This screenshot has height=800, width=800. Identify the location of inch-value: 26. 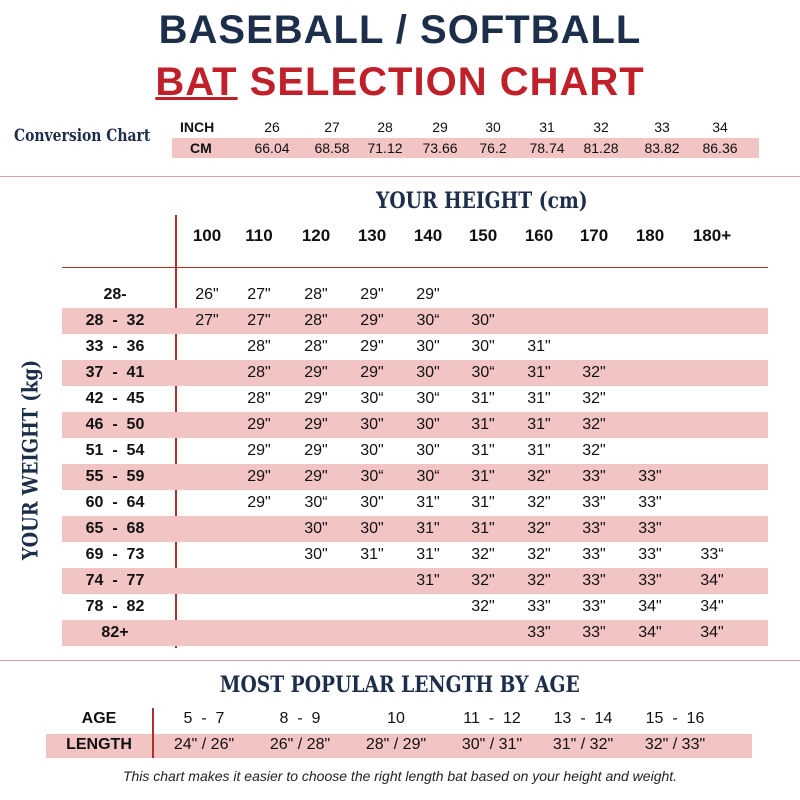
(272, 127).